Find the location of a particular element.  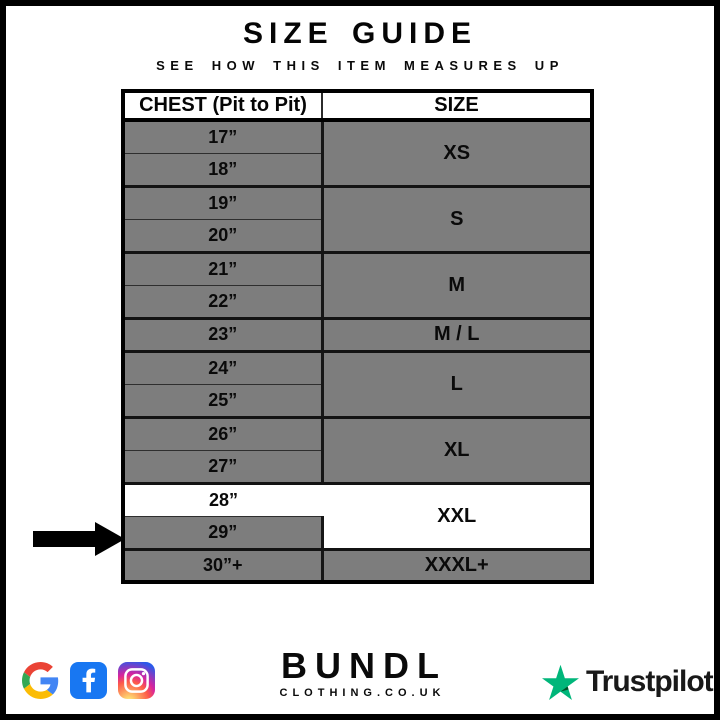

chest-cell: 26” is located at coordinates (223, 434).